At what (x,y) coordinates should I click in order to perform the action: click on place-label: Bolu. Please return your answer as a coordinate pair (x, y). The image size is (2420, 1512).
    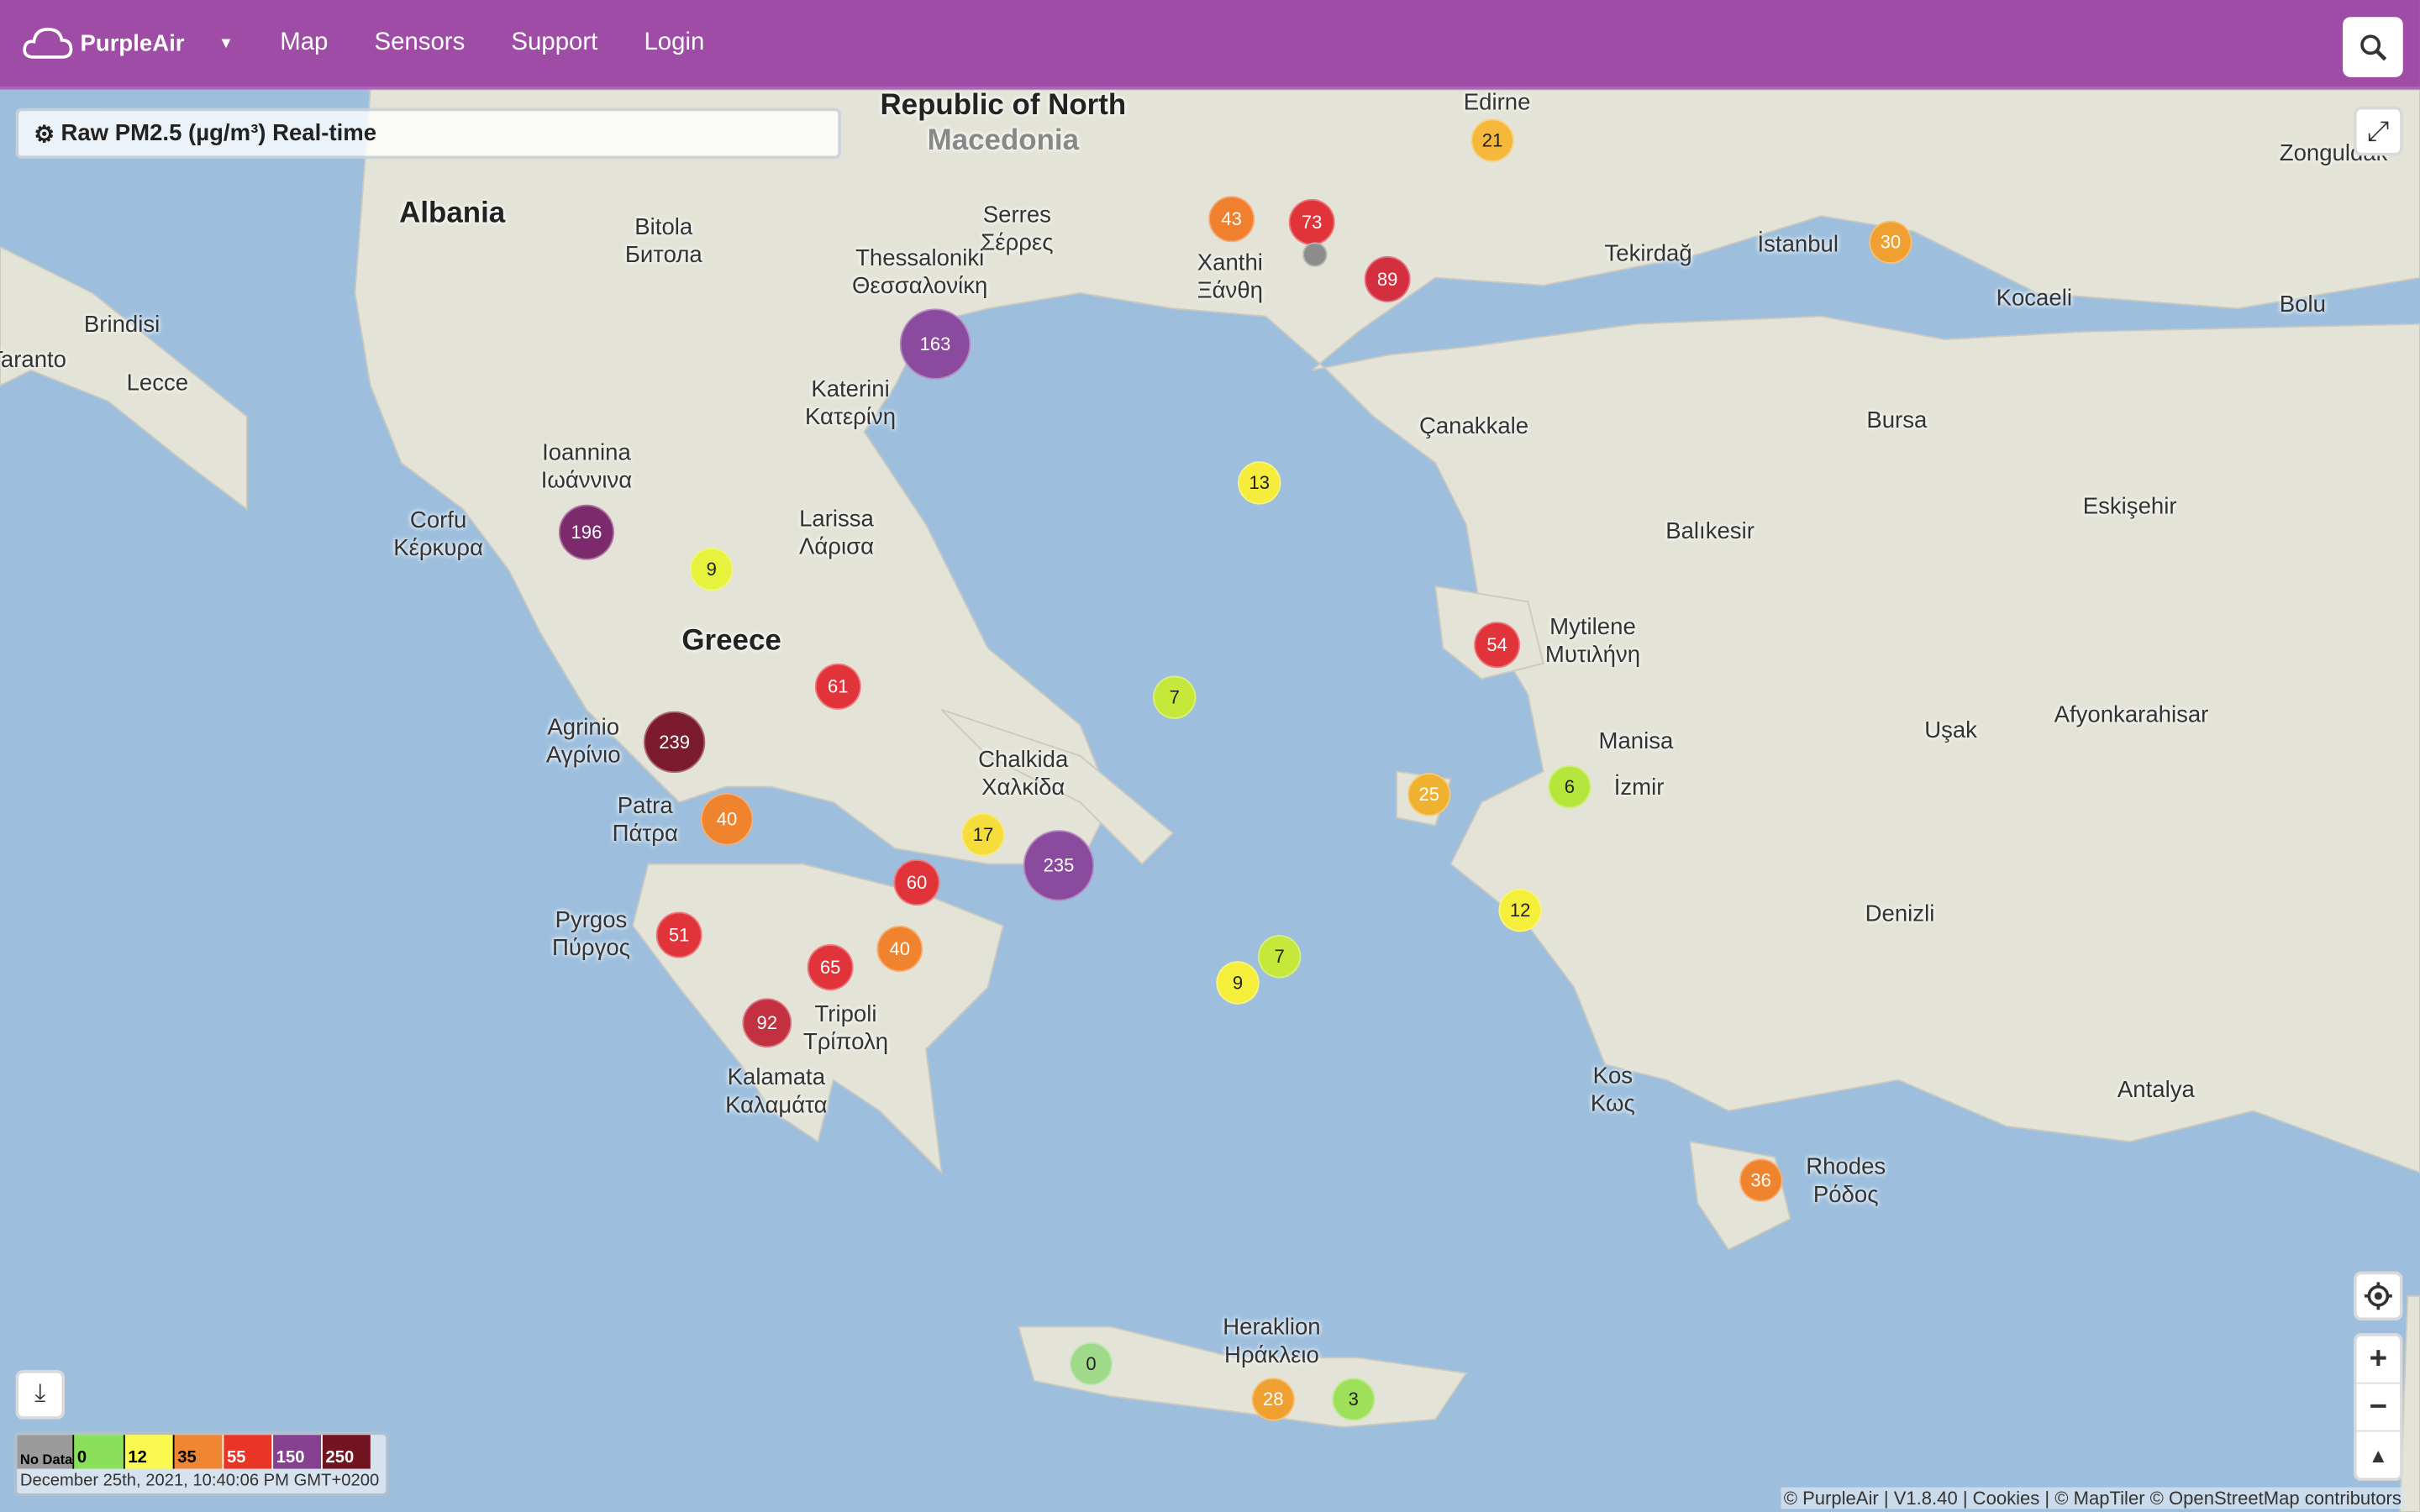
    Looking at the image, I should click on (2302, 304).